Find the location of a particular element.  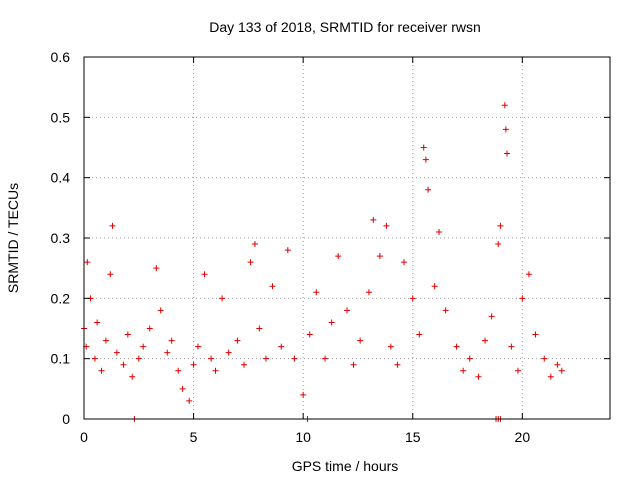

y-axis-label: SRMTID / TECUs is located at coordinates (13, 238).